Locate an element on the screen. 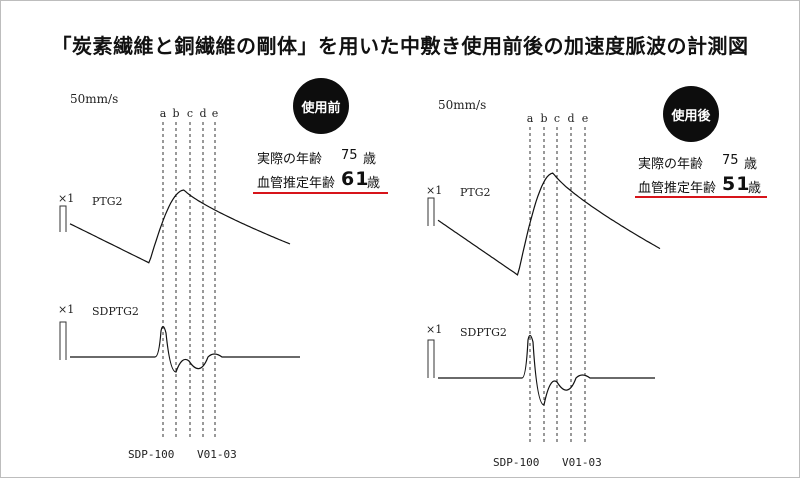 Image resolution: width=800 pixels, height=478 pixels. badge-before: 使用前 is located at coordinates (321, 106).